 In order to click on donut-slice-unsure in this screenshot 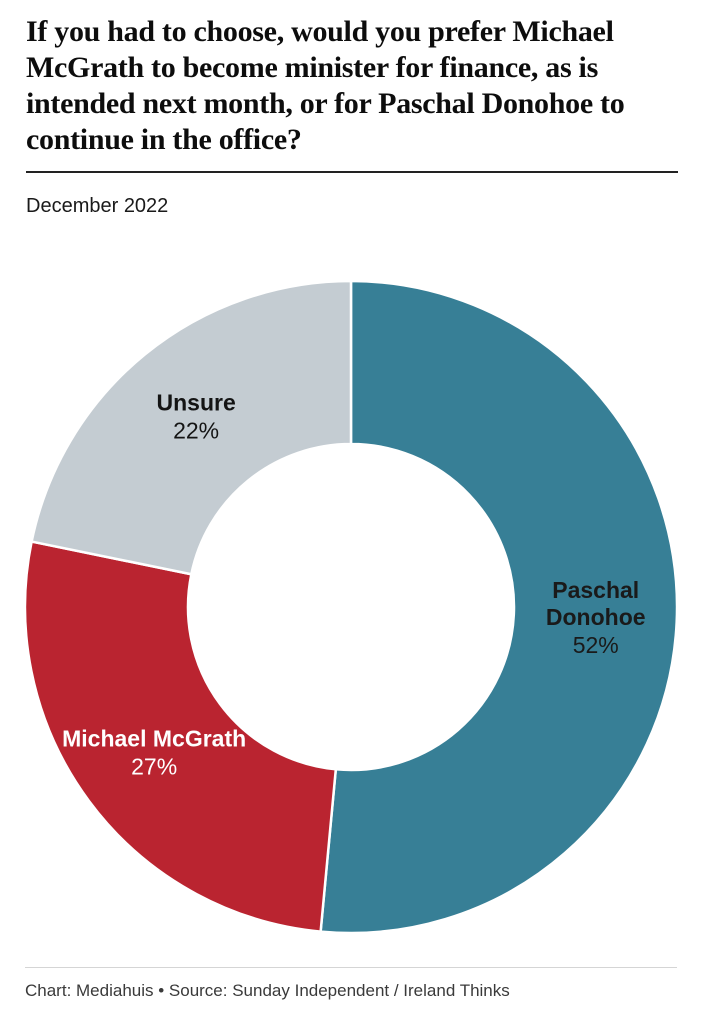, I will do `click(191, 427)`.